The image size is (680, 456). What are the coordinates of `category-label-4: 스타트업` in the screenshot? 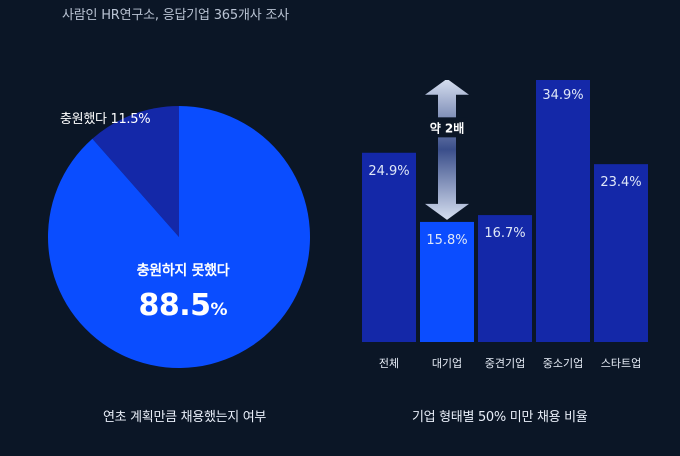 It's located at (621, 363).